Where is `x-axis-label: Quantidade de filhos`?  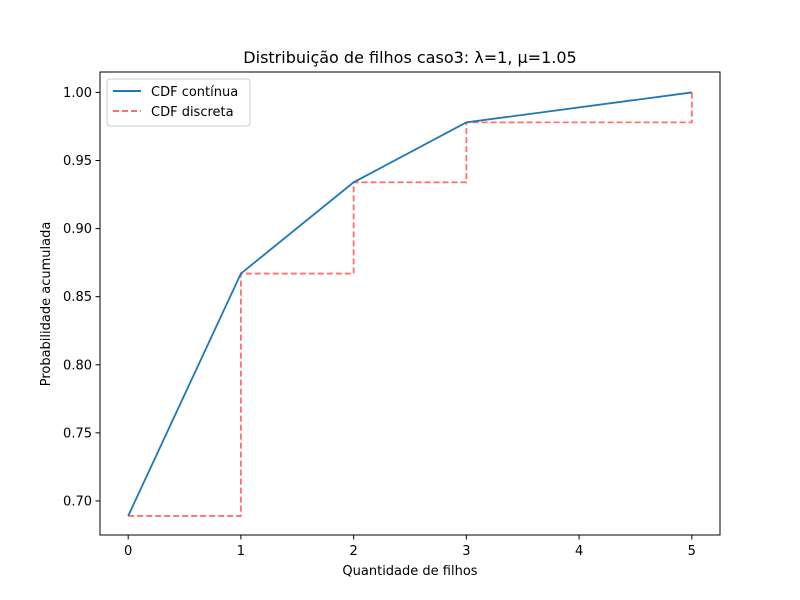 x-axis-label: Quantidade de filhos is located at coordinates (409, 571).